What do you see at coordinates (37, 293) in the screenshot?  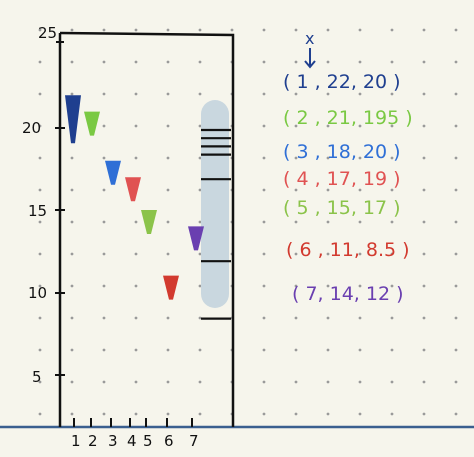 I see `y-tick-label: 10` at bounding box center [37, 293].